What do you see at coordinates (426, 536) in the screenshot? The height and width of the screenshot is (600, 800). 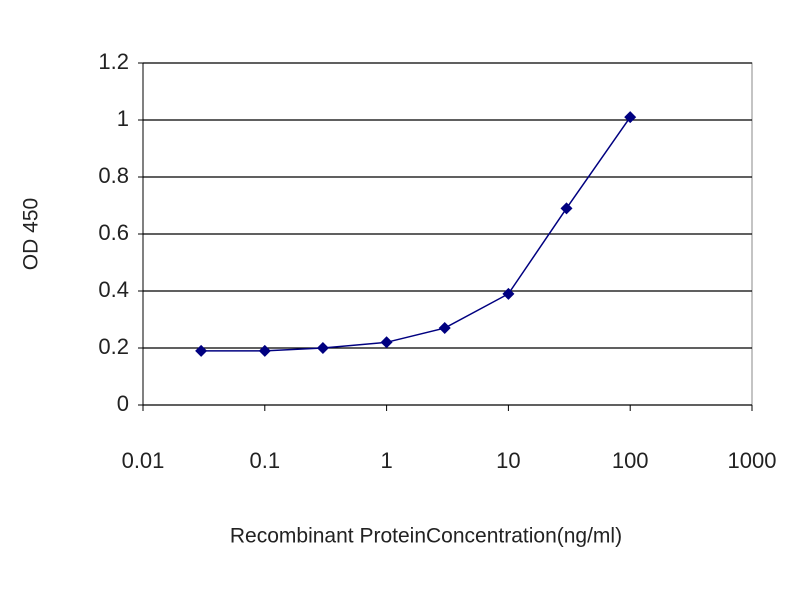 I see `x-axis-label: Recombinant ProteinConcentration(ng/ml)` at bounding box center [426, 536].